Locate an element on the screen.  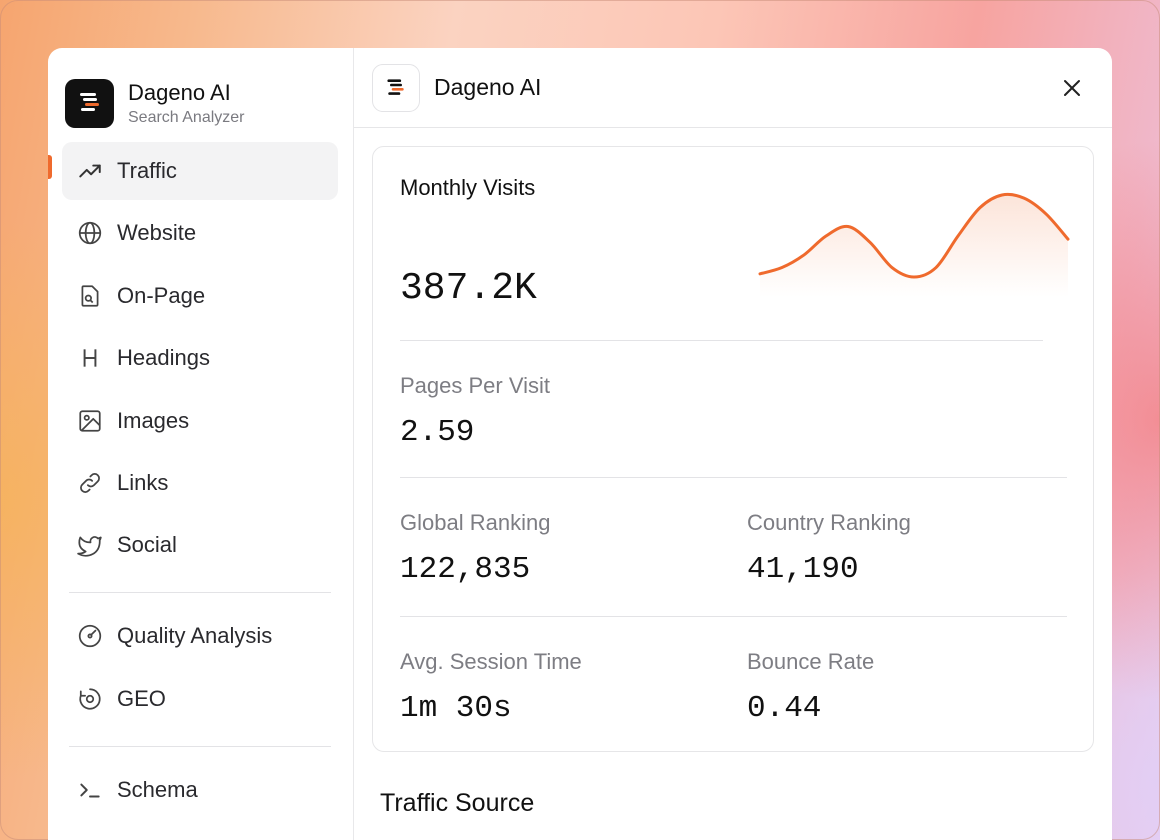
sparkline-area is located at coordinates (914, 245).